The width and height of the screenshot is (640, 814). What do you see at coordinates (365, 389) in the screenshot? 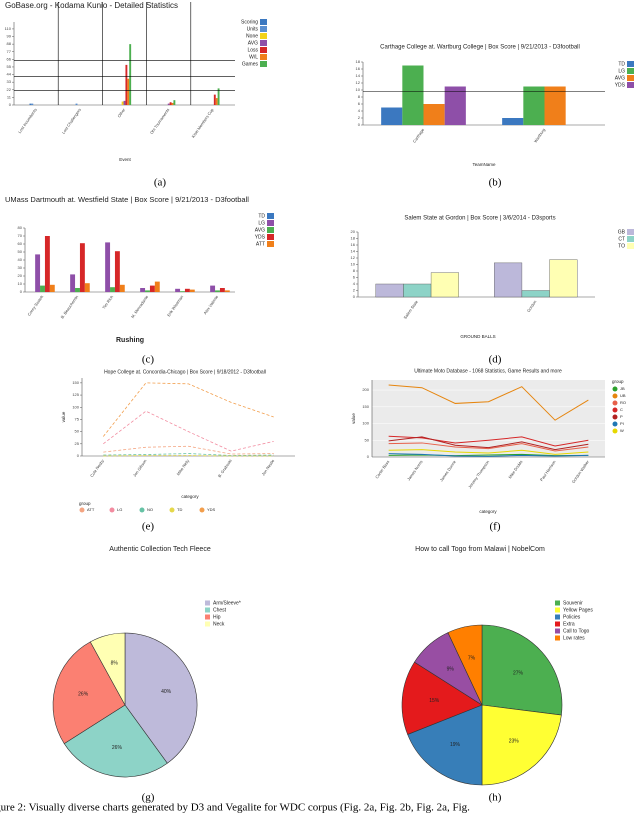
I see `y-tick-label: 200` at bounding box center [365, 389].